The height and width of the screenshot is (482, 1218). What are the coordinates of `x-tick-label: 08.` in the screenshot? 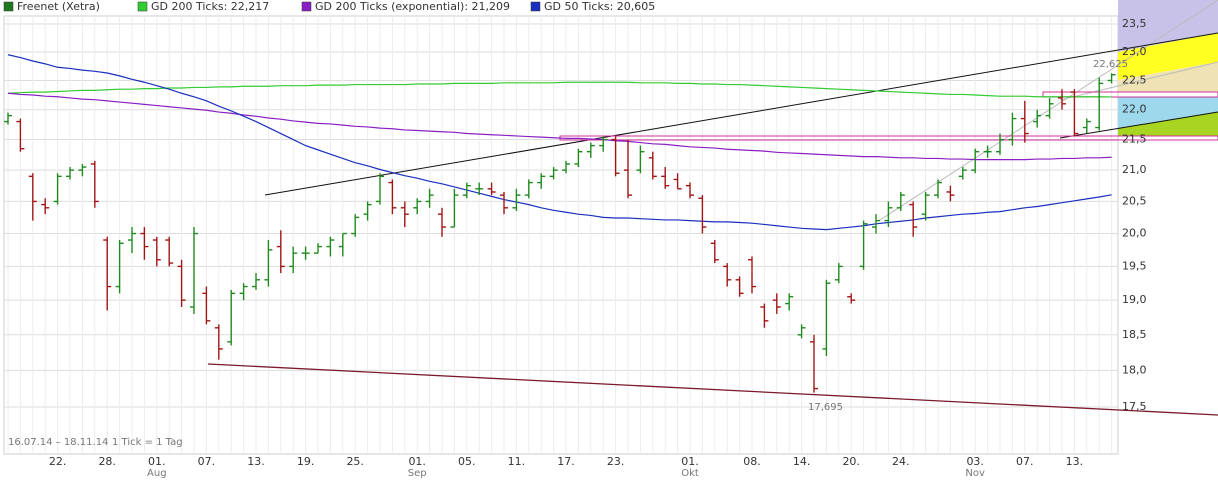 It's located at (752, 461).